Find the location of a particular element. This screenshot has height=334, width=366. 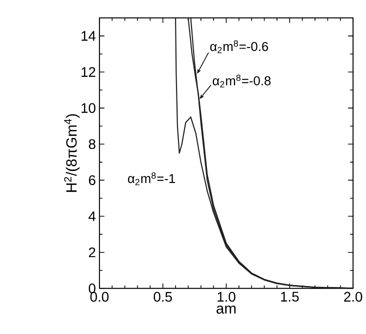

annotation: α$_{2}$m$^{8}$=-0.8 is located at coordinates (241, 81).